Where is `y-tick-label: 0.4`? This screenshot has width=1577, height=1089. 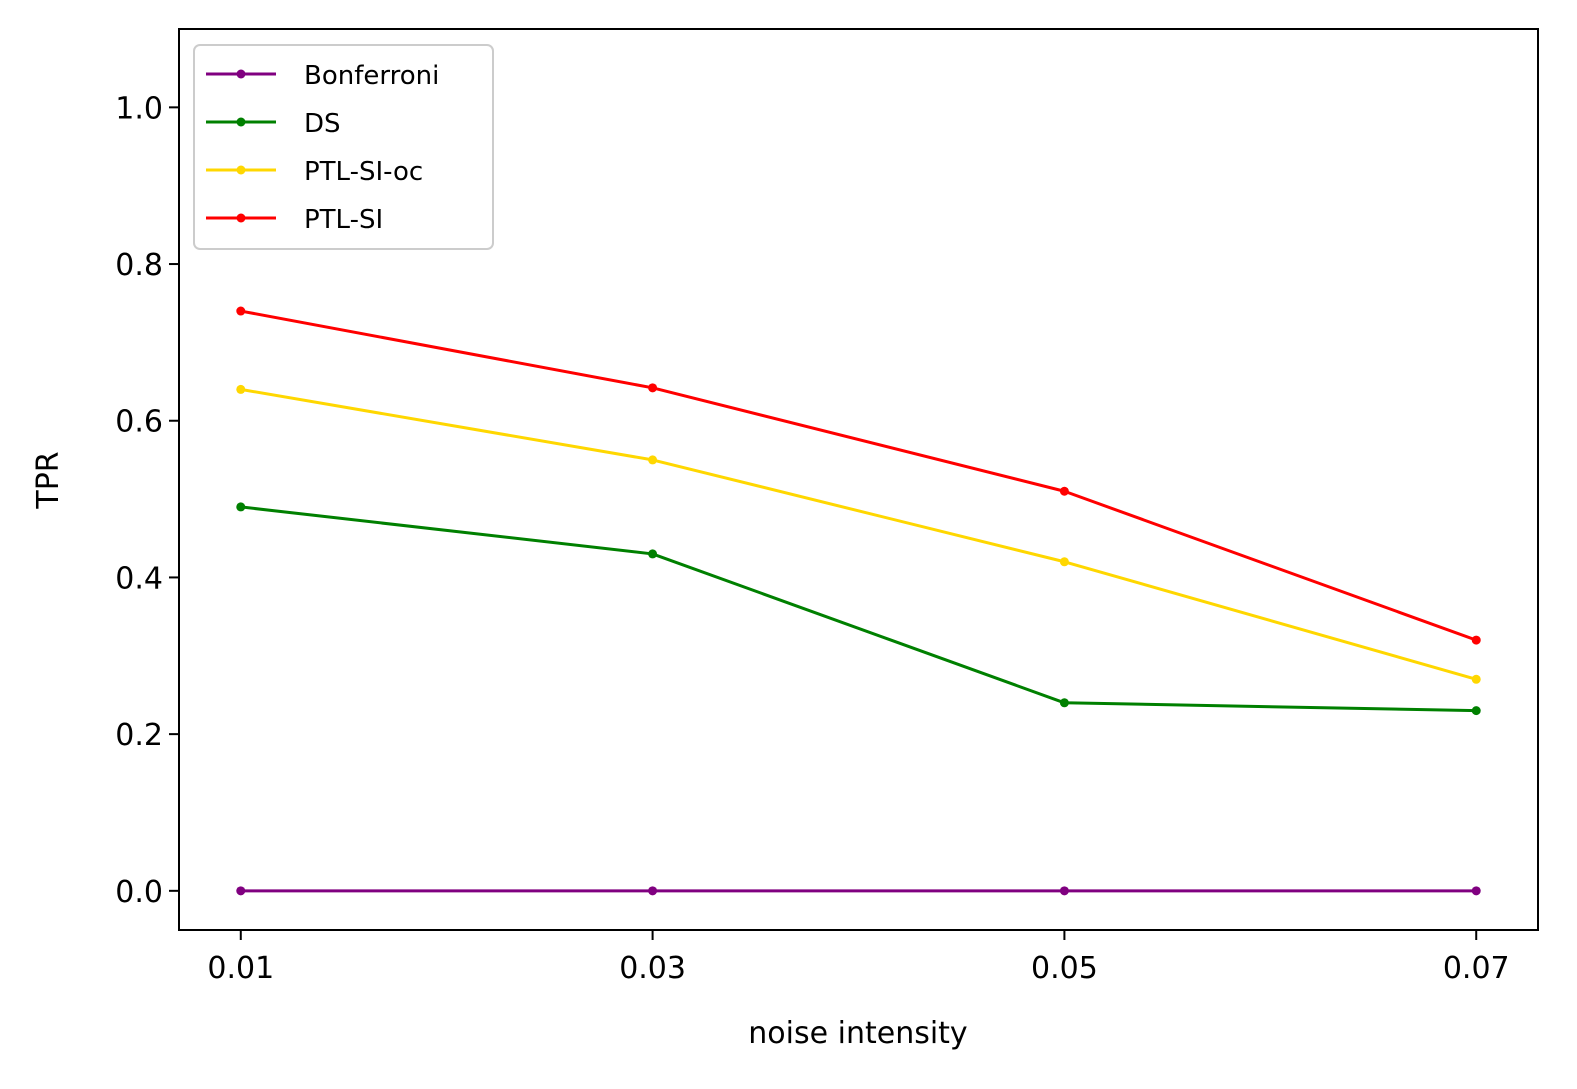
y-tick-label: 0.4 is located at coordinates (139, 578).